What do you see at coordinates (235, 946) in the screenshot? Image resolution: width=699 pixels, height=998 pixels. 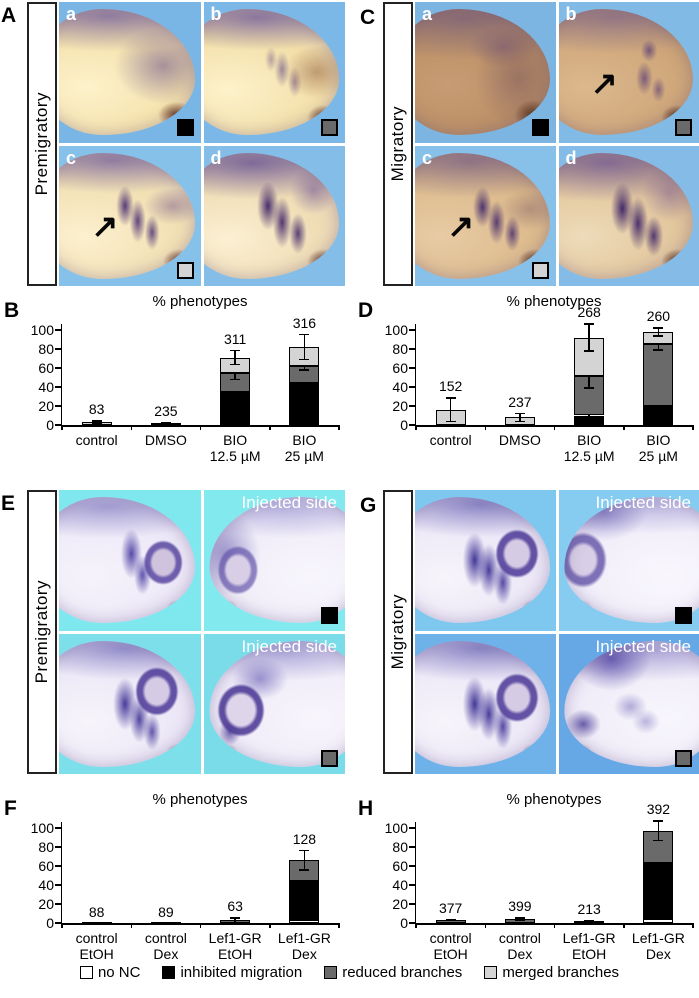 I see `category-label: Lef1-GR EtOH` at bounding box center [235, 946].